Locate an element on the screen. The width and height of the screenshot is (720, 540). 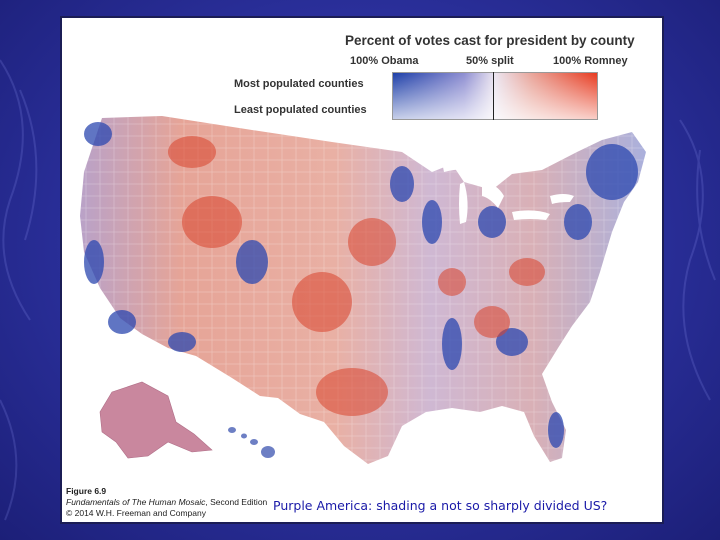
figure-copyright: © 2014 W.H. Freeman and Company is located at coordinates (136, 513).